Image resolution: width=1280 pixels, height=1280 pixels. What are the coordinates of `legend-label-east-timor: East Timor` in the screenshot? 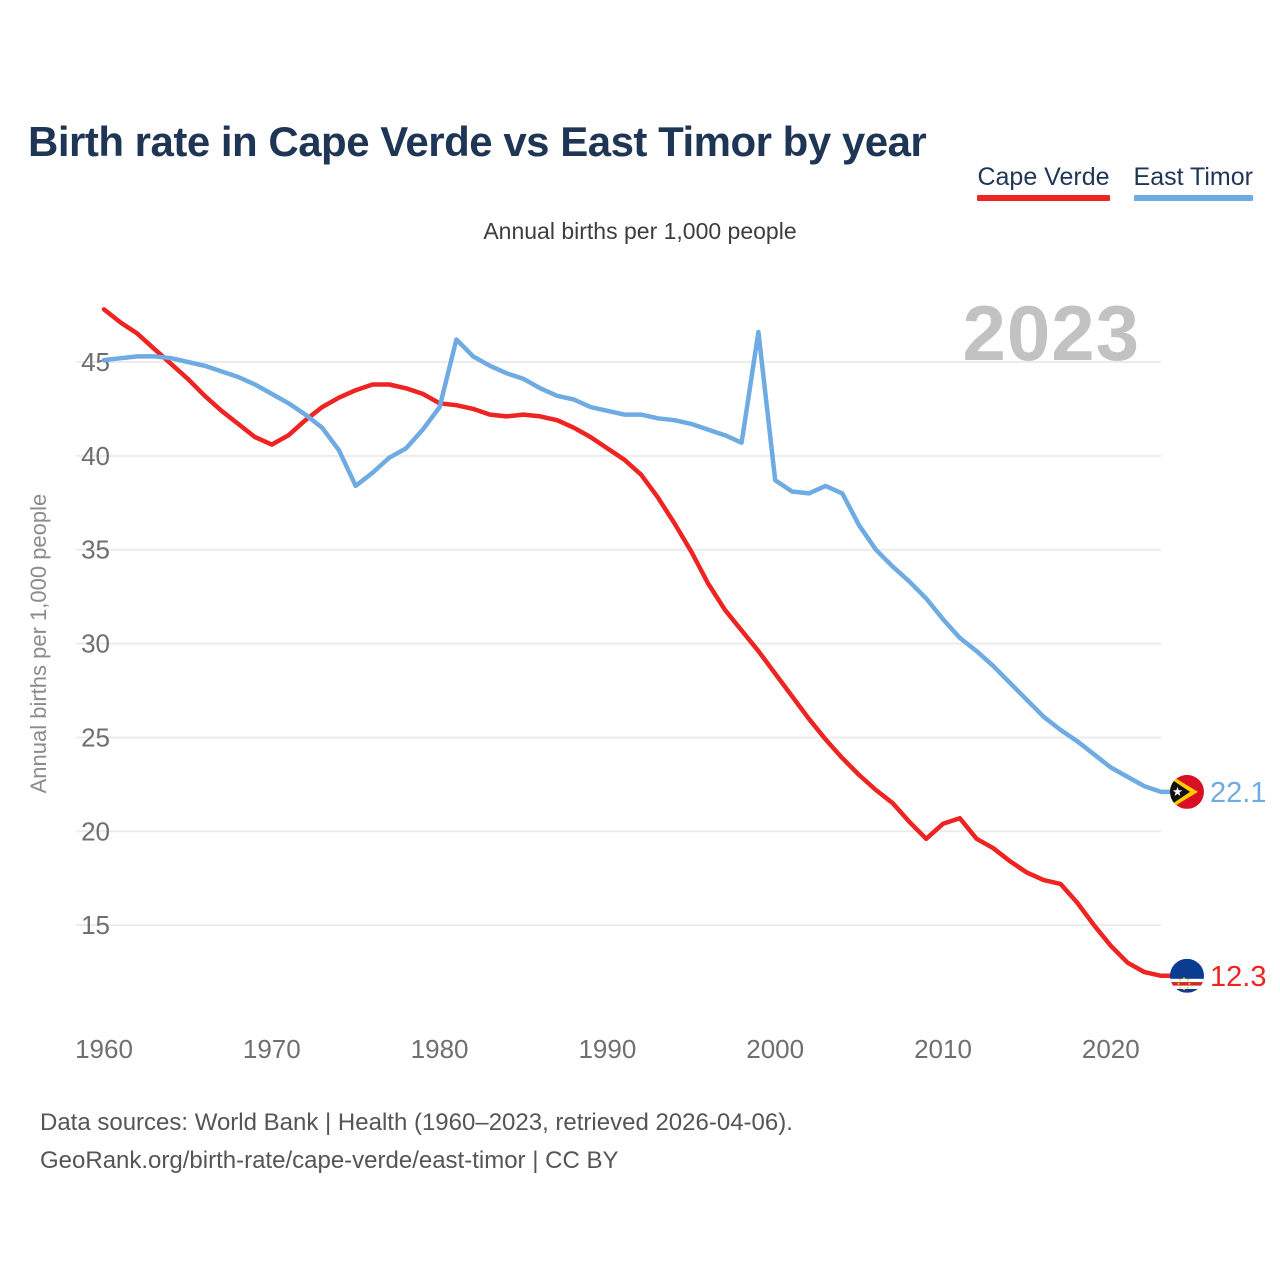 It's located at (1193, 177).